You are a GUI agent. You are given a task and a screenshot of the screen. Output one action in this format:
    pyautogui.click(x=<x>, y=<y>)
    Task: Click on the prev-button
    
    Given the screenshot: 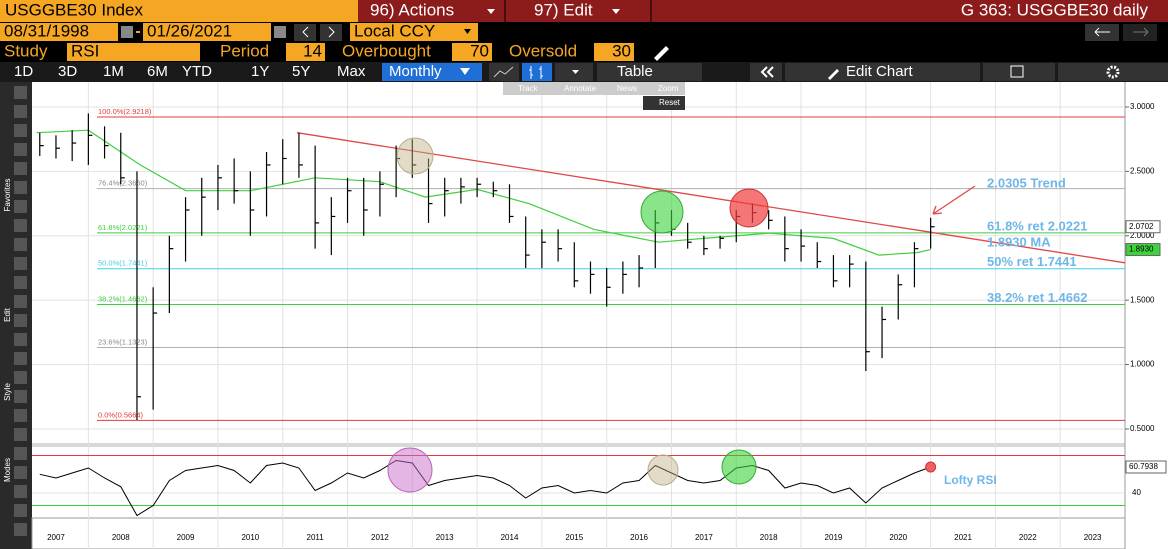 What is the action you would take?
    pyautogui.click(x=305, y=32)
    